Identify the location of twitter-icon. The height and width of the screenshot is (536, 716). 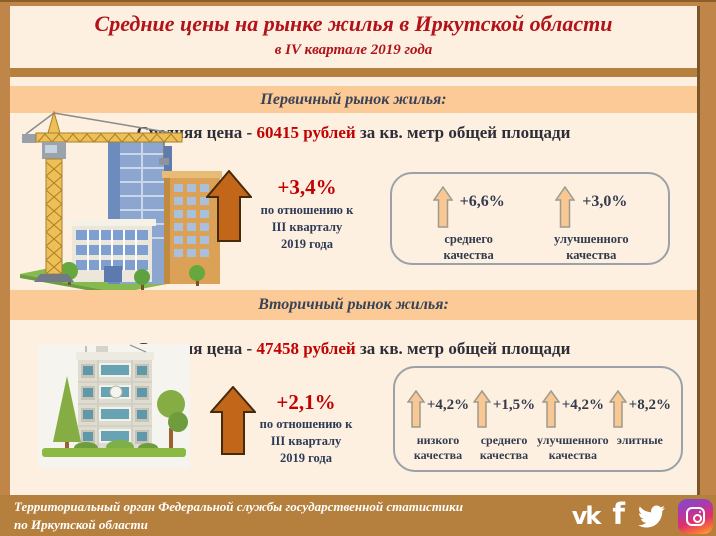
(651, 516).